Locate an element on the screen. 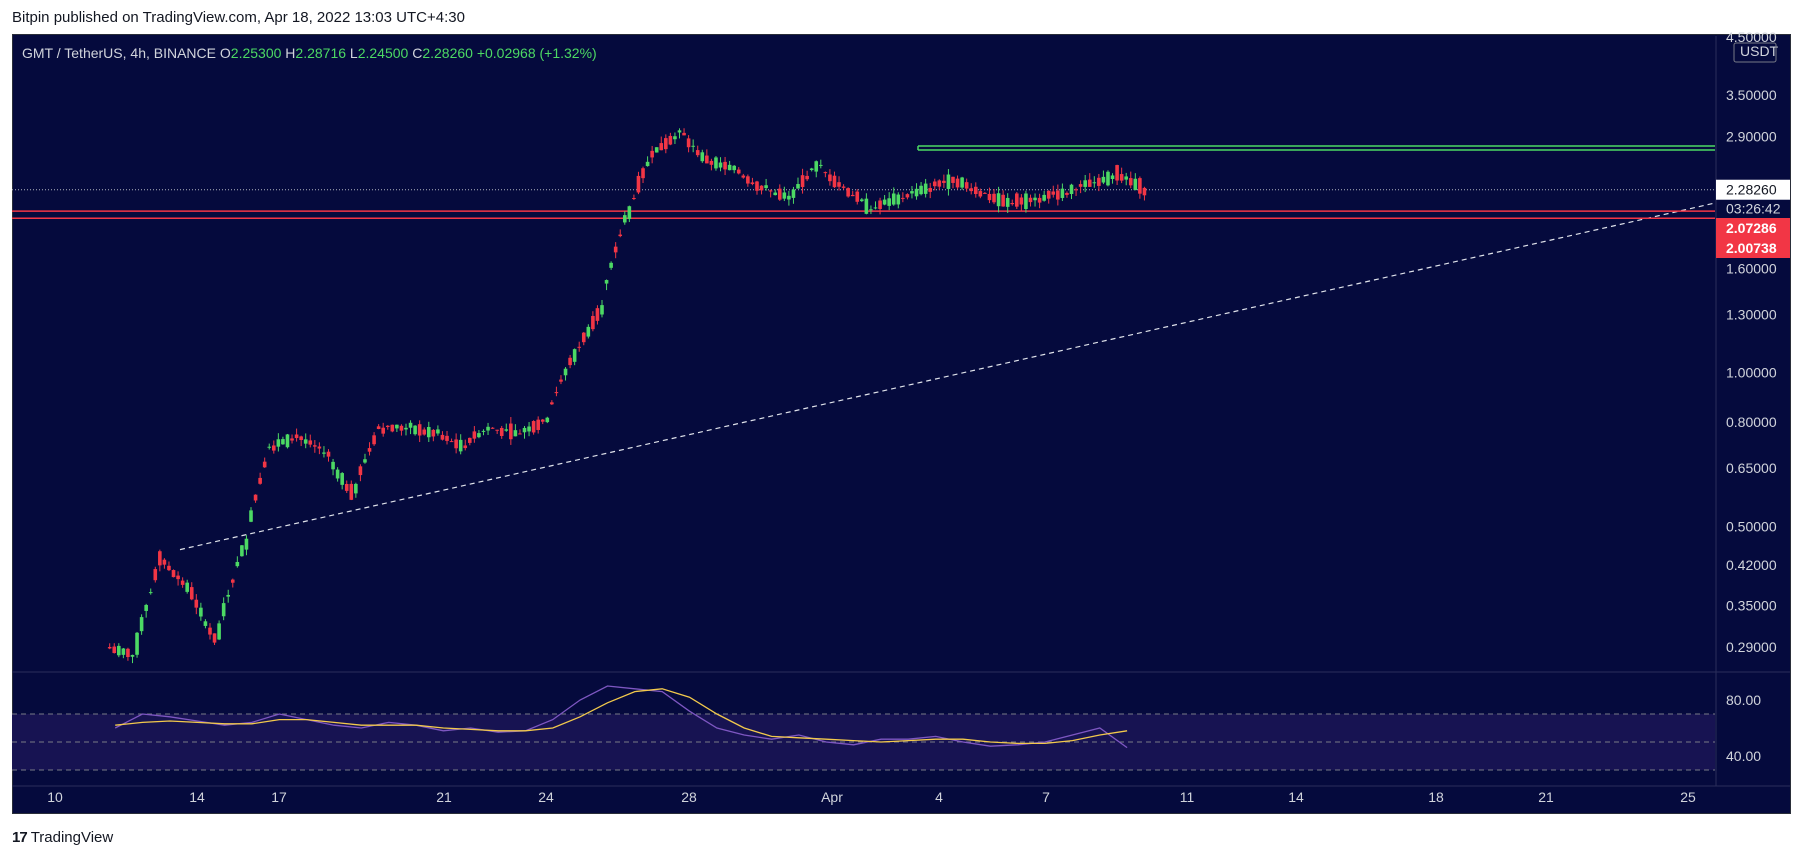  price-tick-label: 3.50000 is located at coordinates (1751, 95).